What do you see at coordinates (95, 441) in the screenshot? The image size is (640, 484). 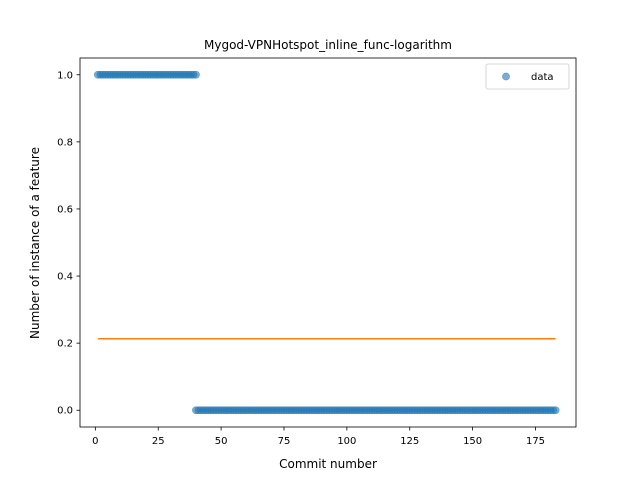 I see `x-tick-label: 0` at bounding box center [95, 441].